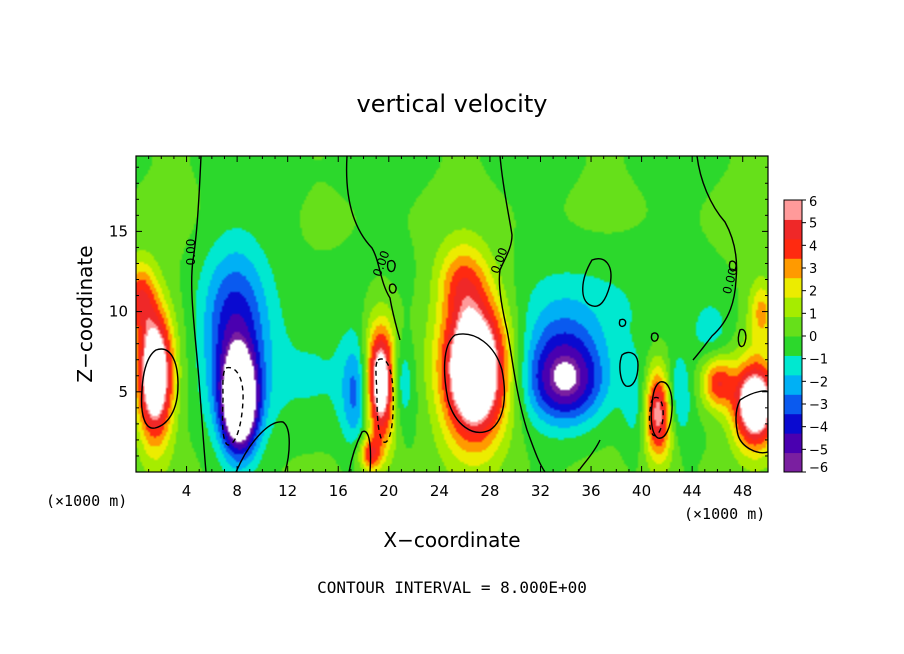 The height and width of the screenshot is (654, 904). What do you see at coordinates (590, 491) in the screenshot?
I see `x-tick-label: 36` at bounding box center [590, 491].